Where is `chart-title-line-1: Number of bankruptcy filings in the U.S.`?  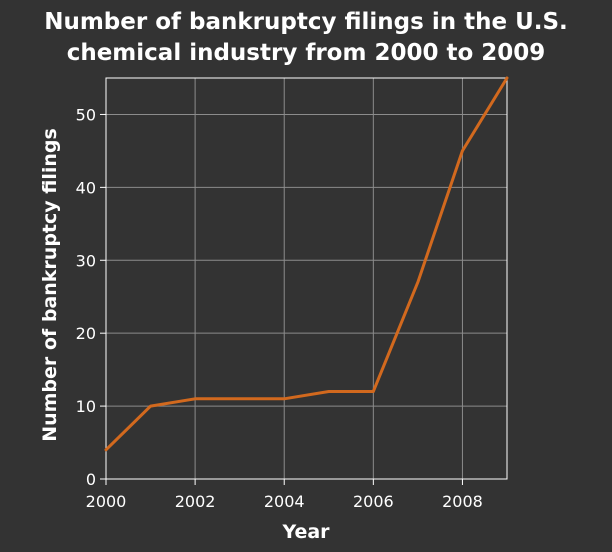
chart-title-line-1: Number of bankruptcy filings in the U.S. is located at coordinates (306, 22).